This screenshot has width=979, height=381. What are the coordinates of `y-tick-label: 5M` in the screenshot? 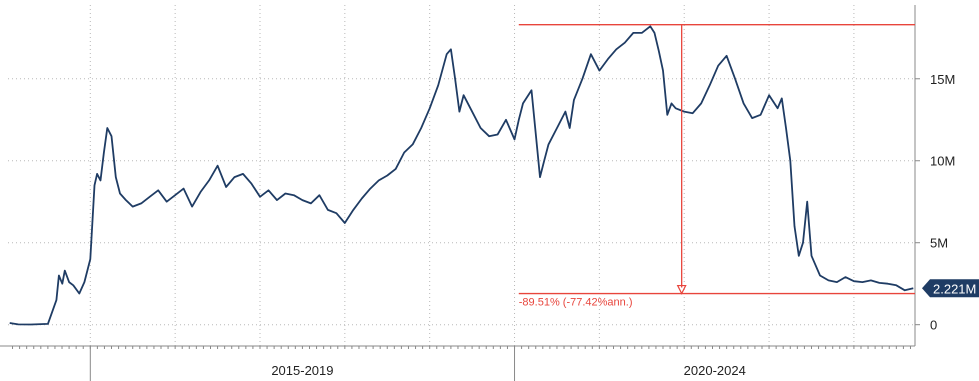 It's located at (939, 243).